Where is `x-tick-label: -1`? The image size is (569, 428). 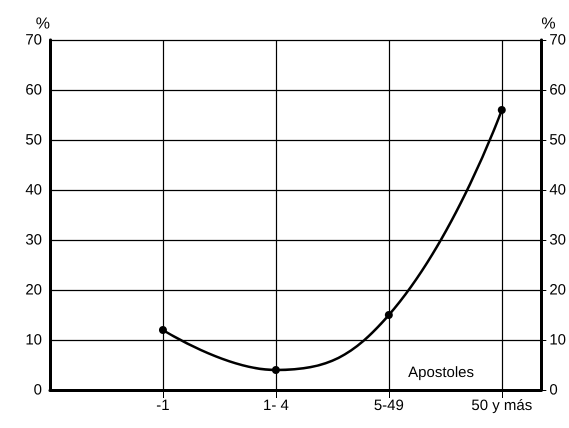
x-tick-label: -1 is located at coordinates (163, 405).